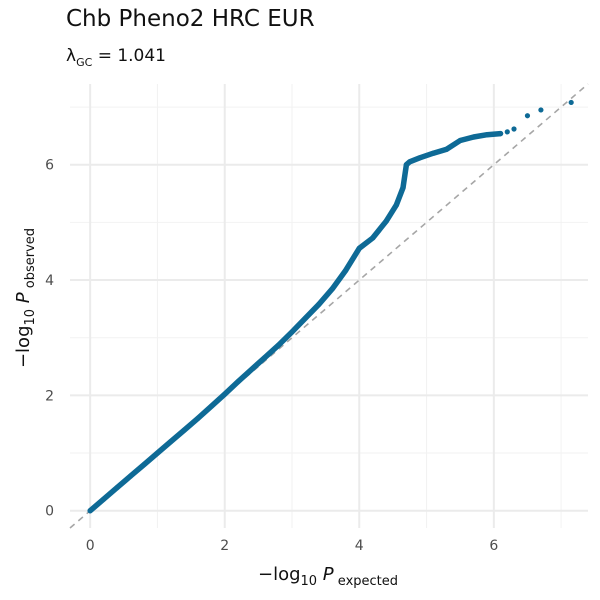 The height and width of the screenshot is (600, 600). Describe the element at coordinates (359, 546) in the screenshot. I see `x-tick-label: 4` at that location.